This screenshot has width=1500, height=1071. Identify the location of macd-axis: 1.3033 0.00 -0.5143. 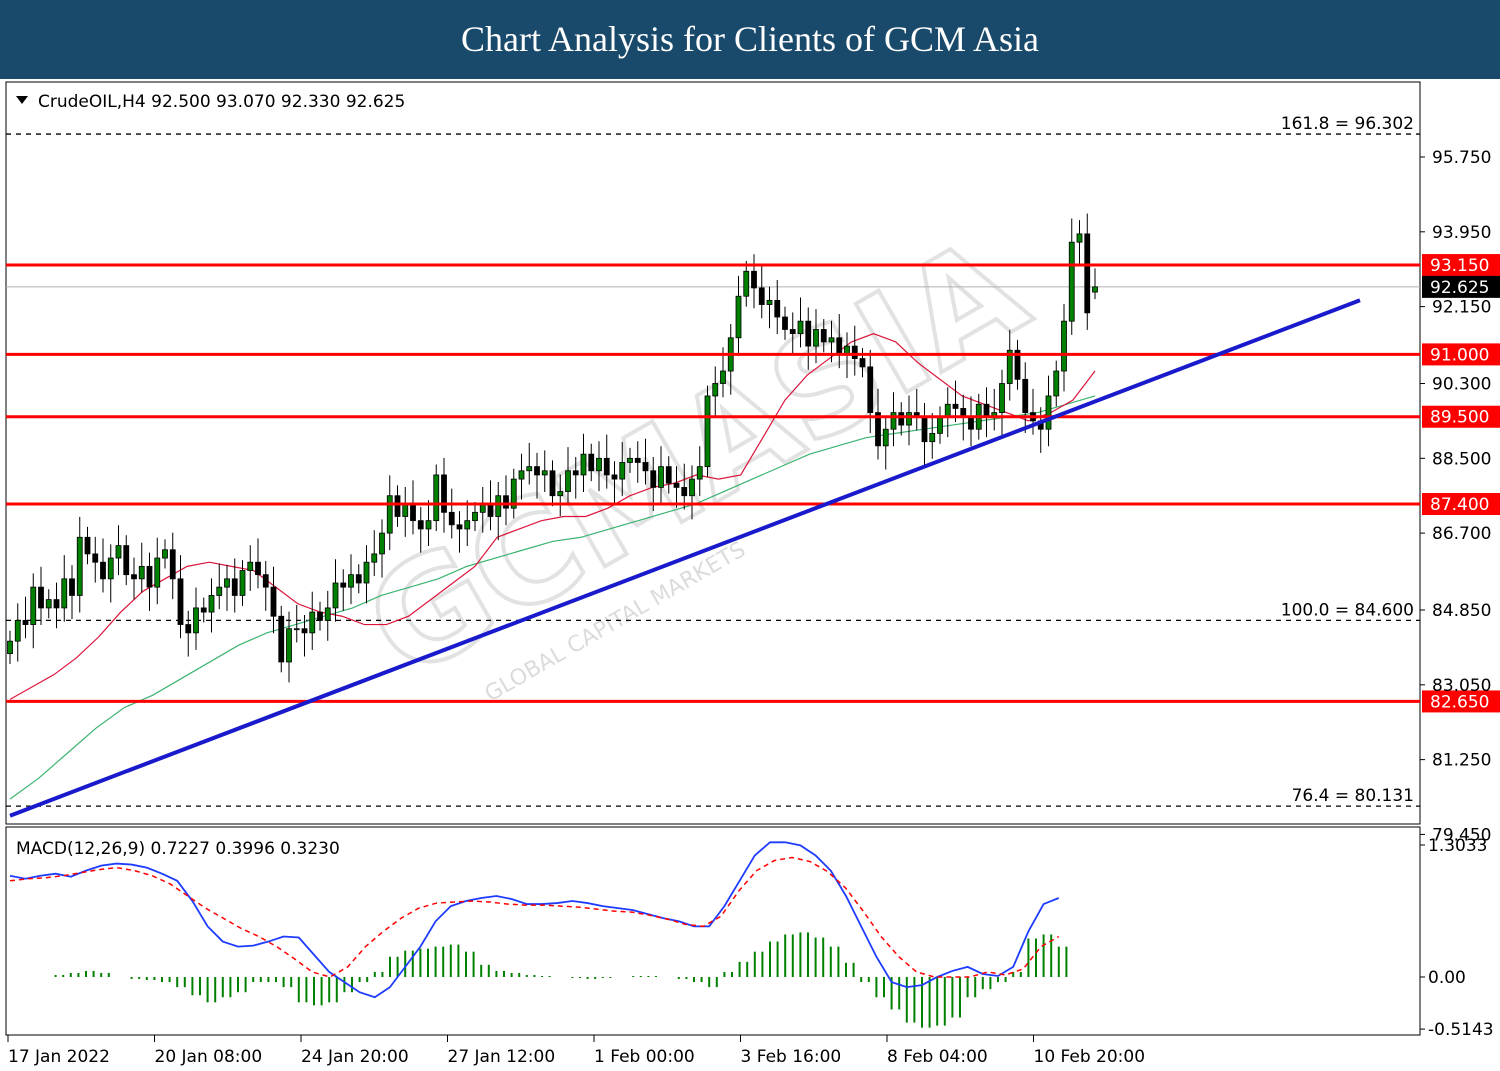
(1457, 938).